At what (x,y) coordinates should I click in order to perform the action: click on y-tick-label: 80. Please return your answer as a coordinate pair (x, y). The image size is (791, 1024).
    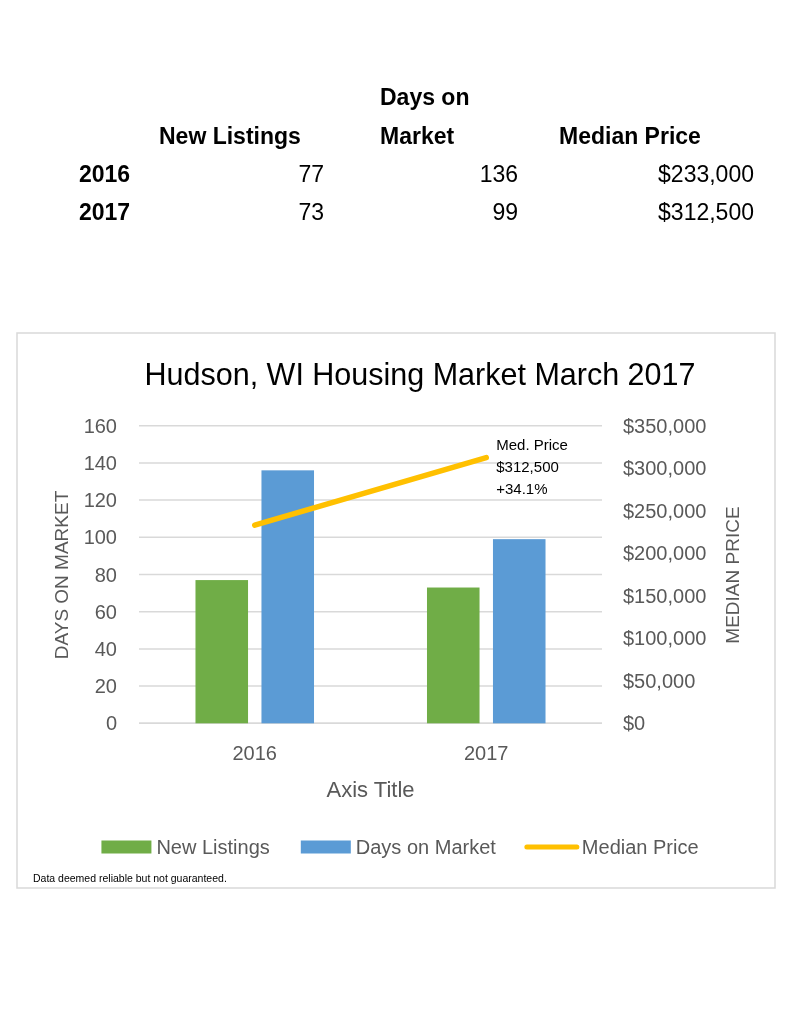
    Looking at the image, I should click on (105, 574).